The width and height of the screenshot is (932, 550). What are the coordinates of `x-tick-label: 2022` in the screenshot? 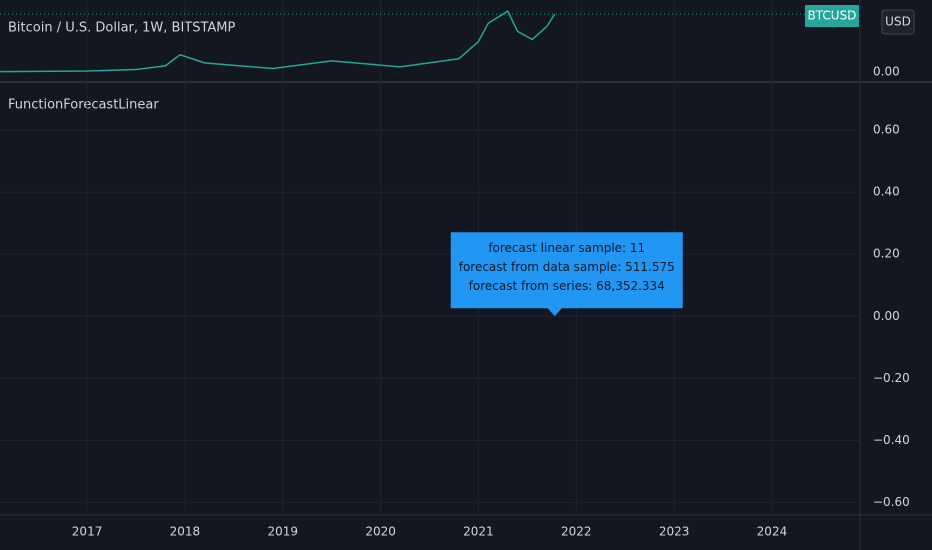 It's located at (576, 532).